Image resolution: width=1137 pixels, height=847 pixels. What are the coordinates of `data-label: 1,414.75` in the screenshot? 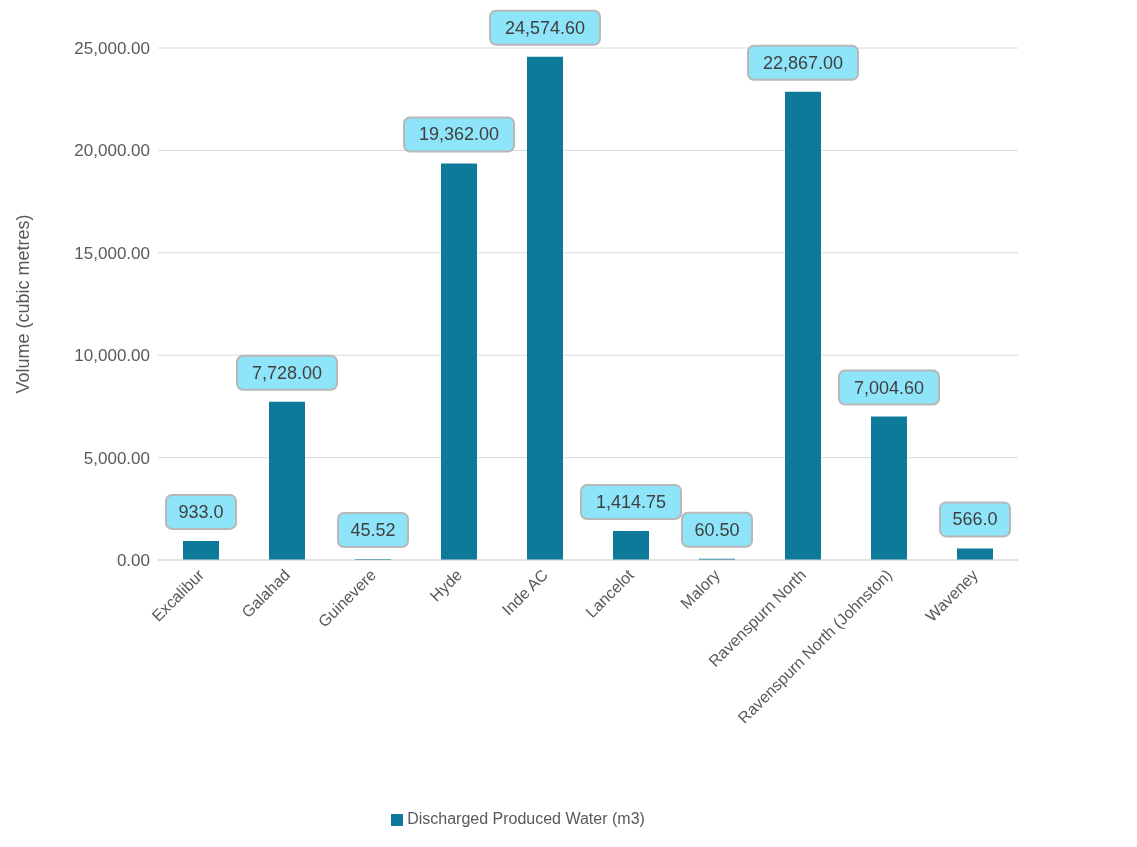 It's located at (631, 502).